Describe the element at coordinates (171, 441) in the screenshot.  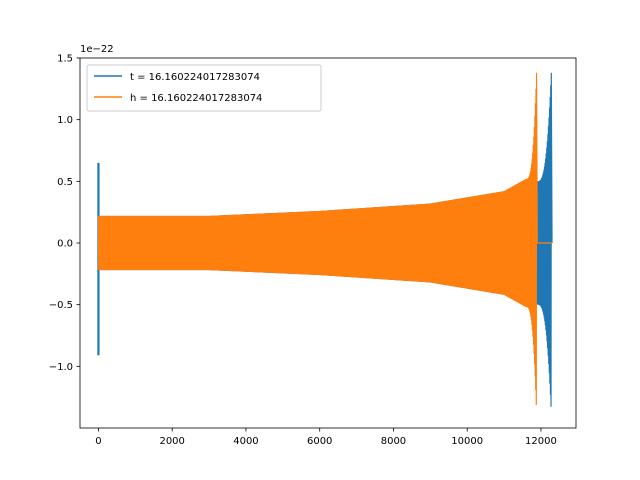
I see `x-tick-label: 2000` at that location.